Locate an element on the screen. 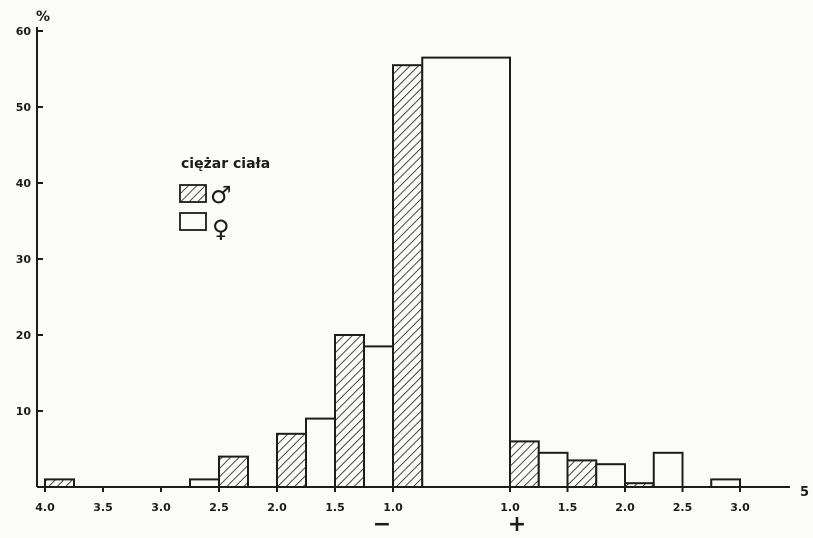 This screenshot has width=813, height=538. x-tick-label: 4.0 is located at coordinates (45, 507).